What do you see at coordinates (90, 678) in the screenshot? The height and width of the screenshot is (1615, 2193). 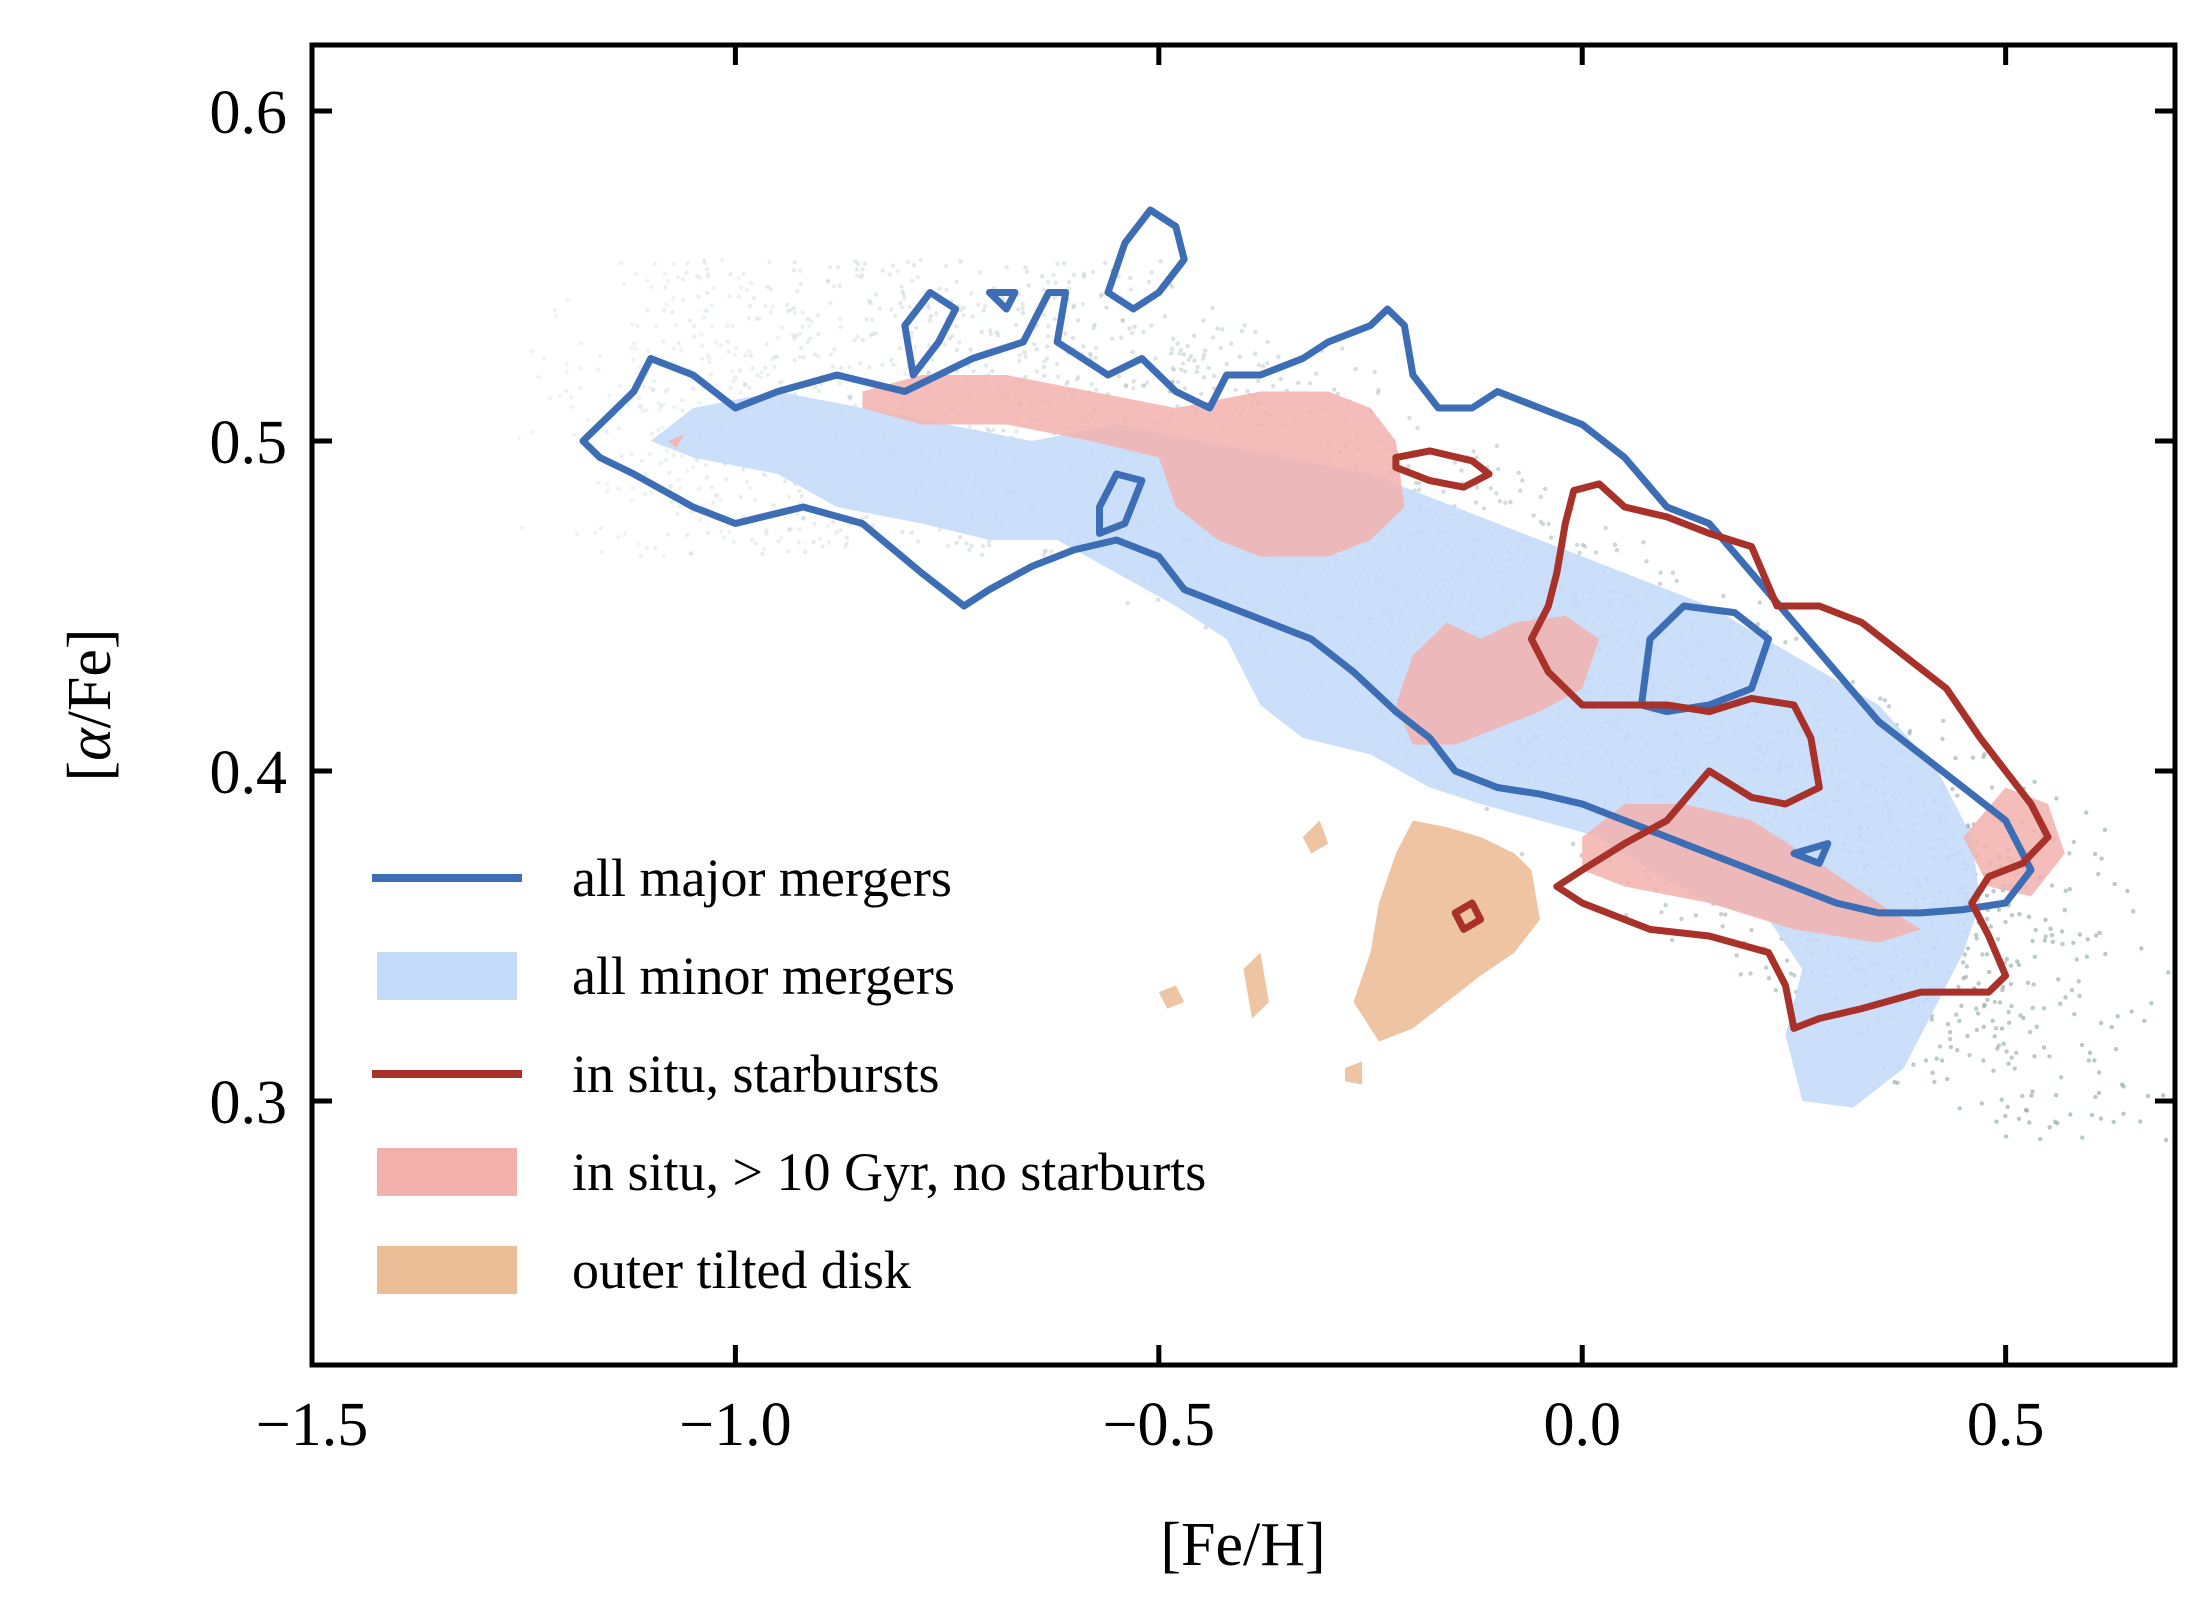 I see `y-axis-label-suffix: /Fe]` at bounding box center [90, 678].